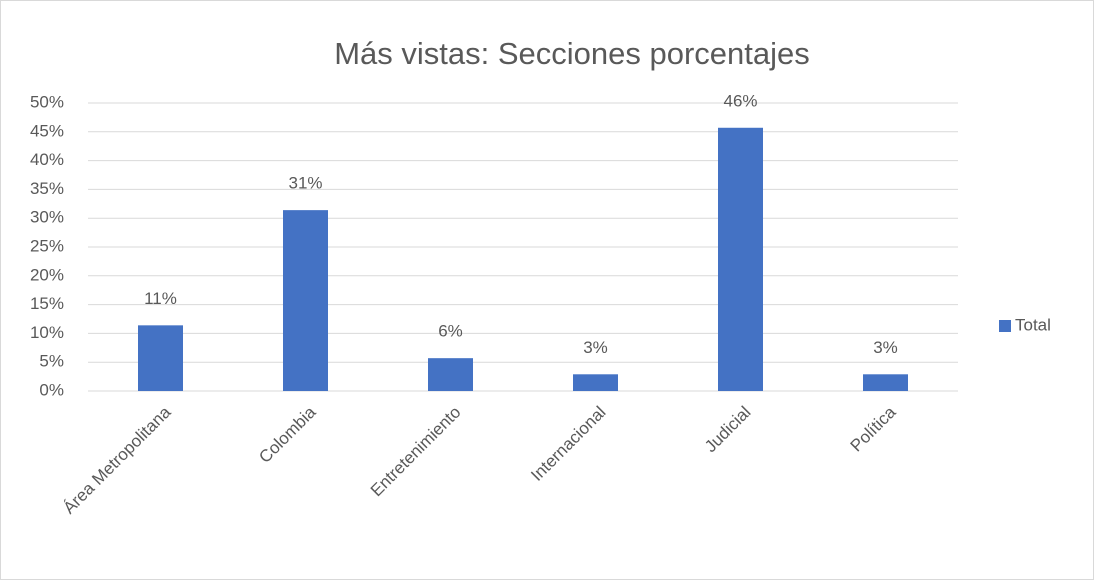 The image size is (1094, 580). I want to click on y-tick-label: 45%, so click(47, 130).